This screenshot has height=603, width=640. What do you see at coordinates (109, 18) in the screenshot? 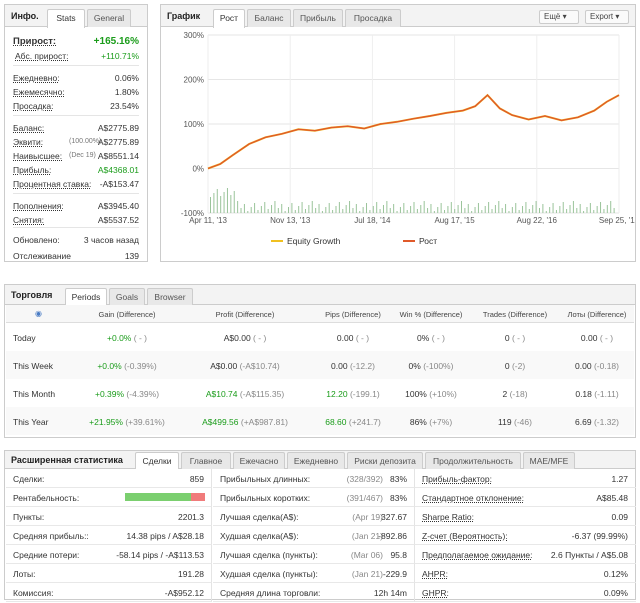
I see `tab-general: General` at bounding box center [109, 18].